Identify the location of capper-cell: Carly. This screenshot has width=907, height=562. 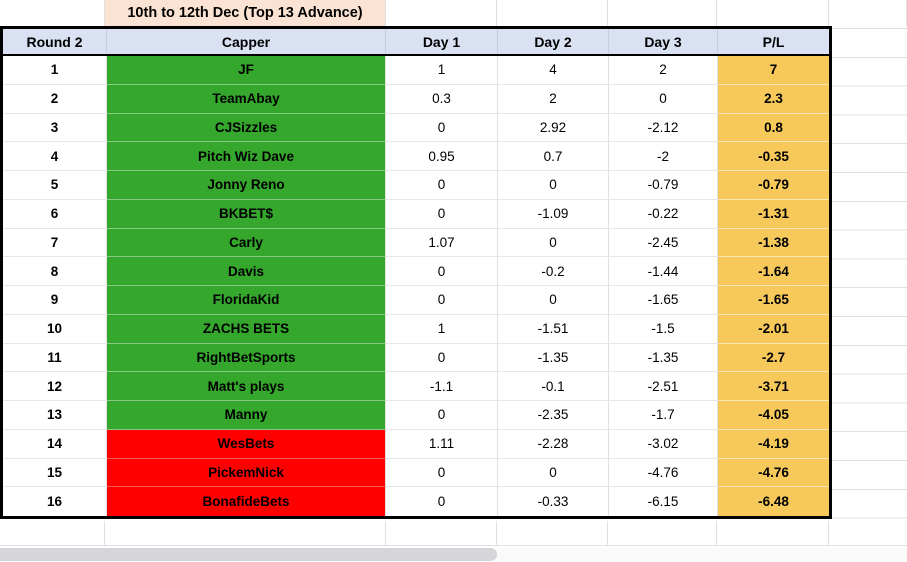
(246, 243).